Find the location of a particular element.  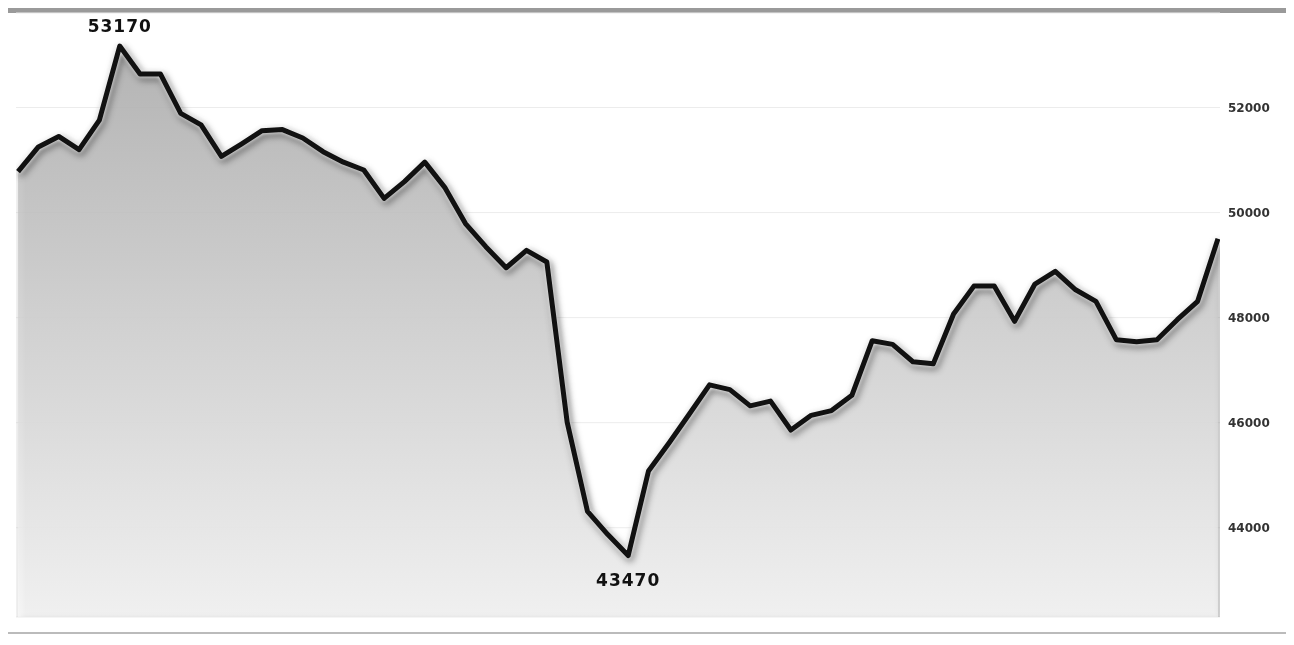

y-tick-label: 52000 is located at coordinates (1249, 107).